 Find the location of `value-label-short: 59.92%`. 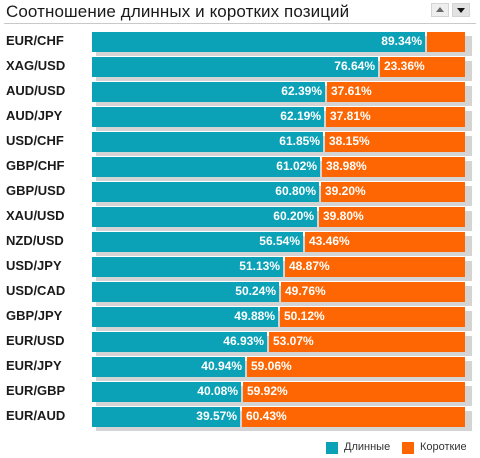

value-label-short: 59.92% is located at coordinates (267, 391).